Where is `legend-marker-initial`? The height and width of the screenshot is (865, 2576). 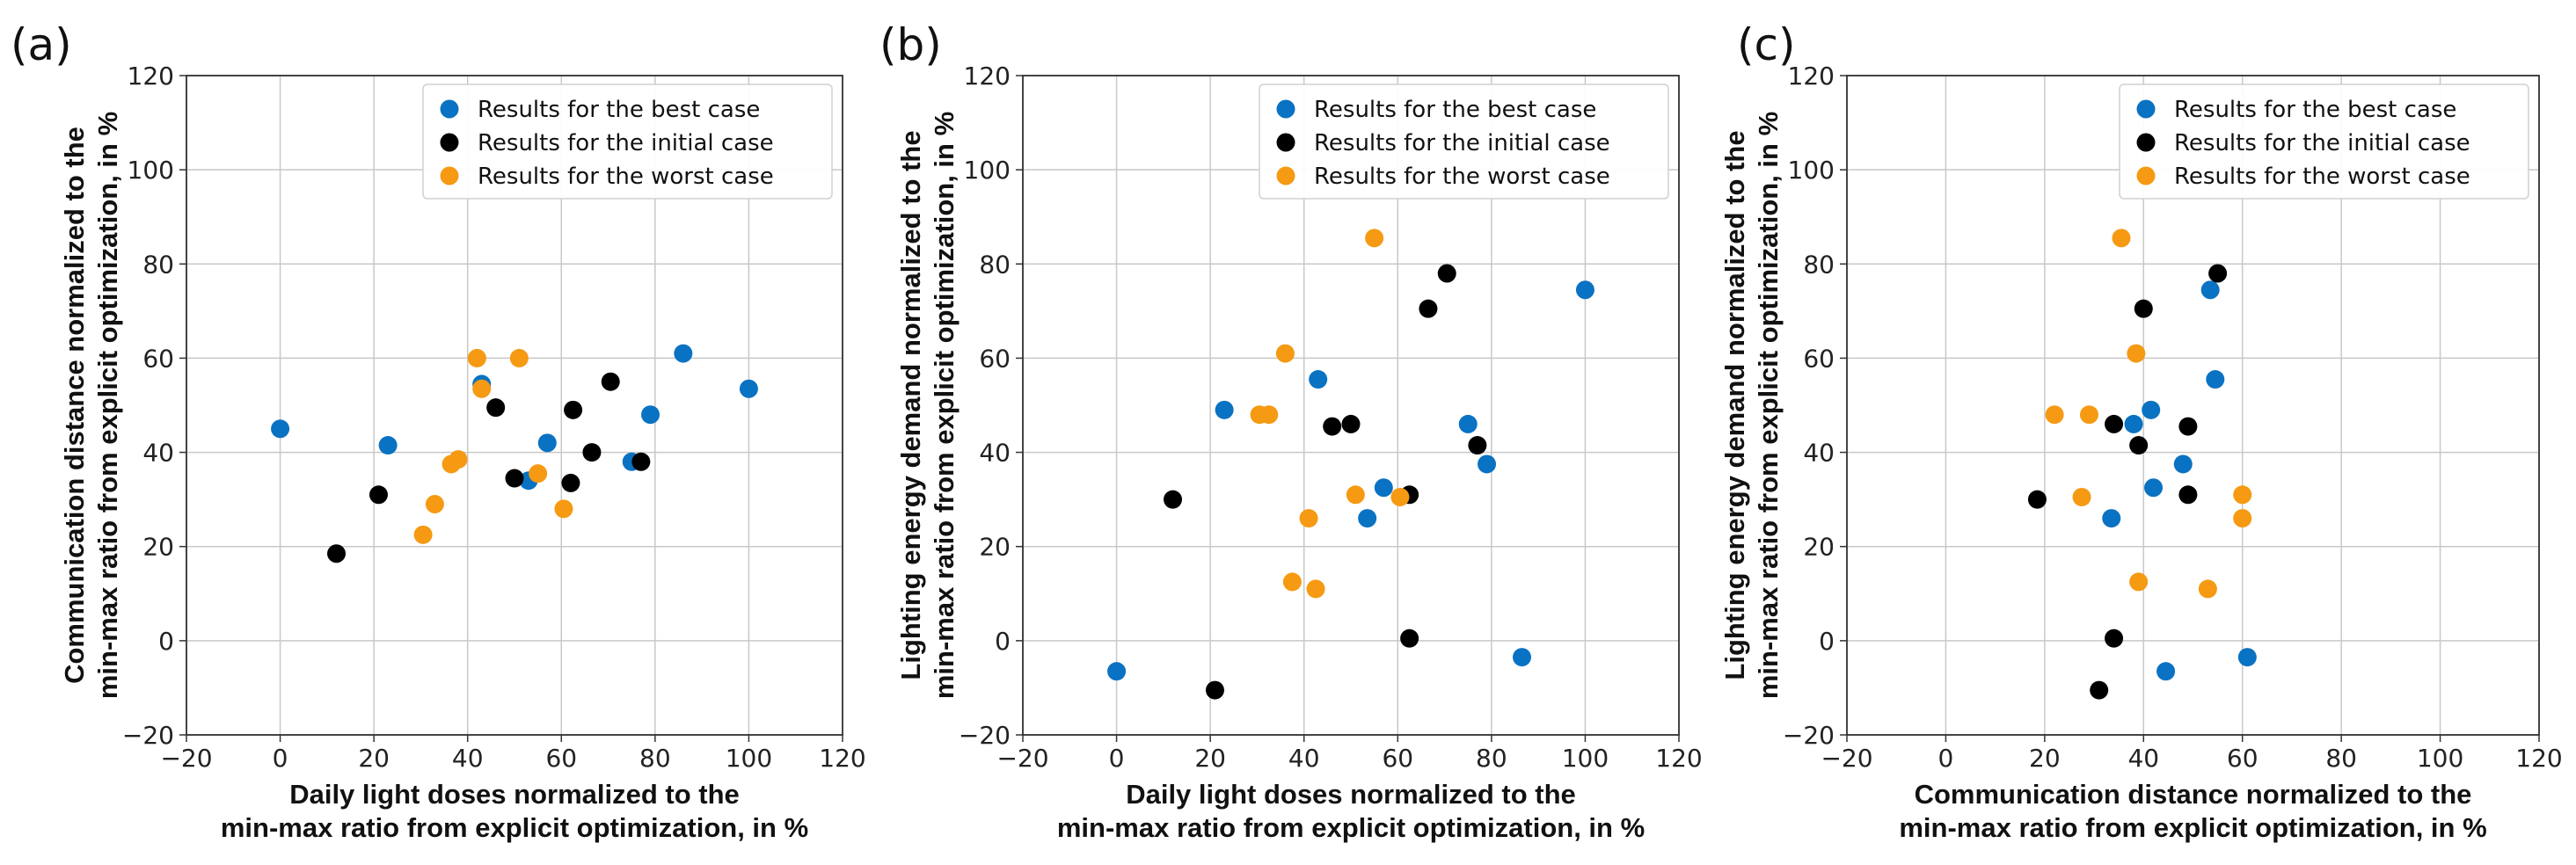 legend-marker-initial is located at coordinates (449, 142).